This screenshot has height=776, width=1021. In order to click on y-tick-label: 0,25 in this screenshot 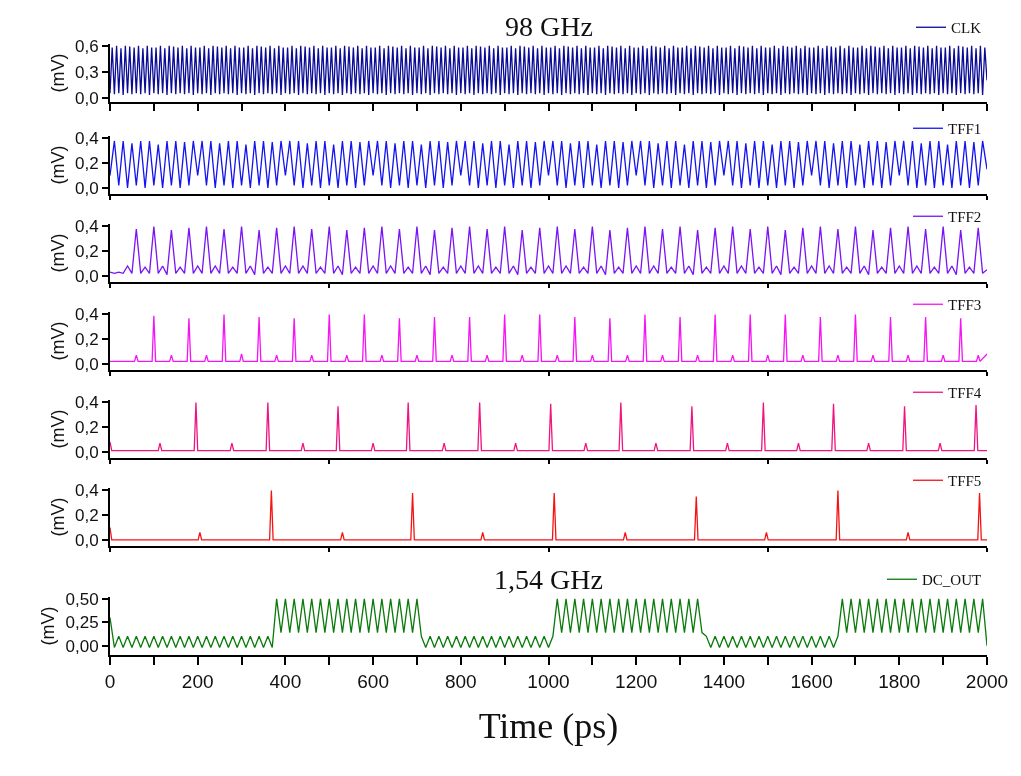, I will do `click(82, 623)`.